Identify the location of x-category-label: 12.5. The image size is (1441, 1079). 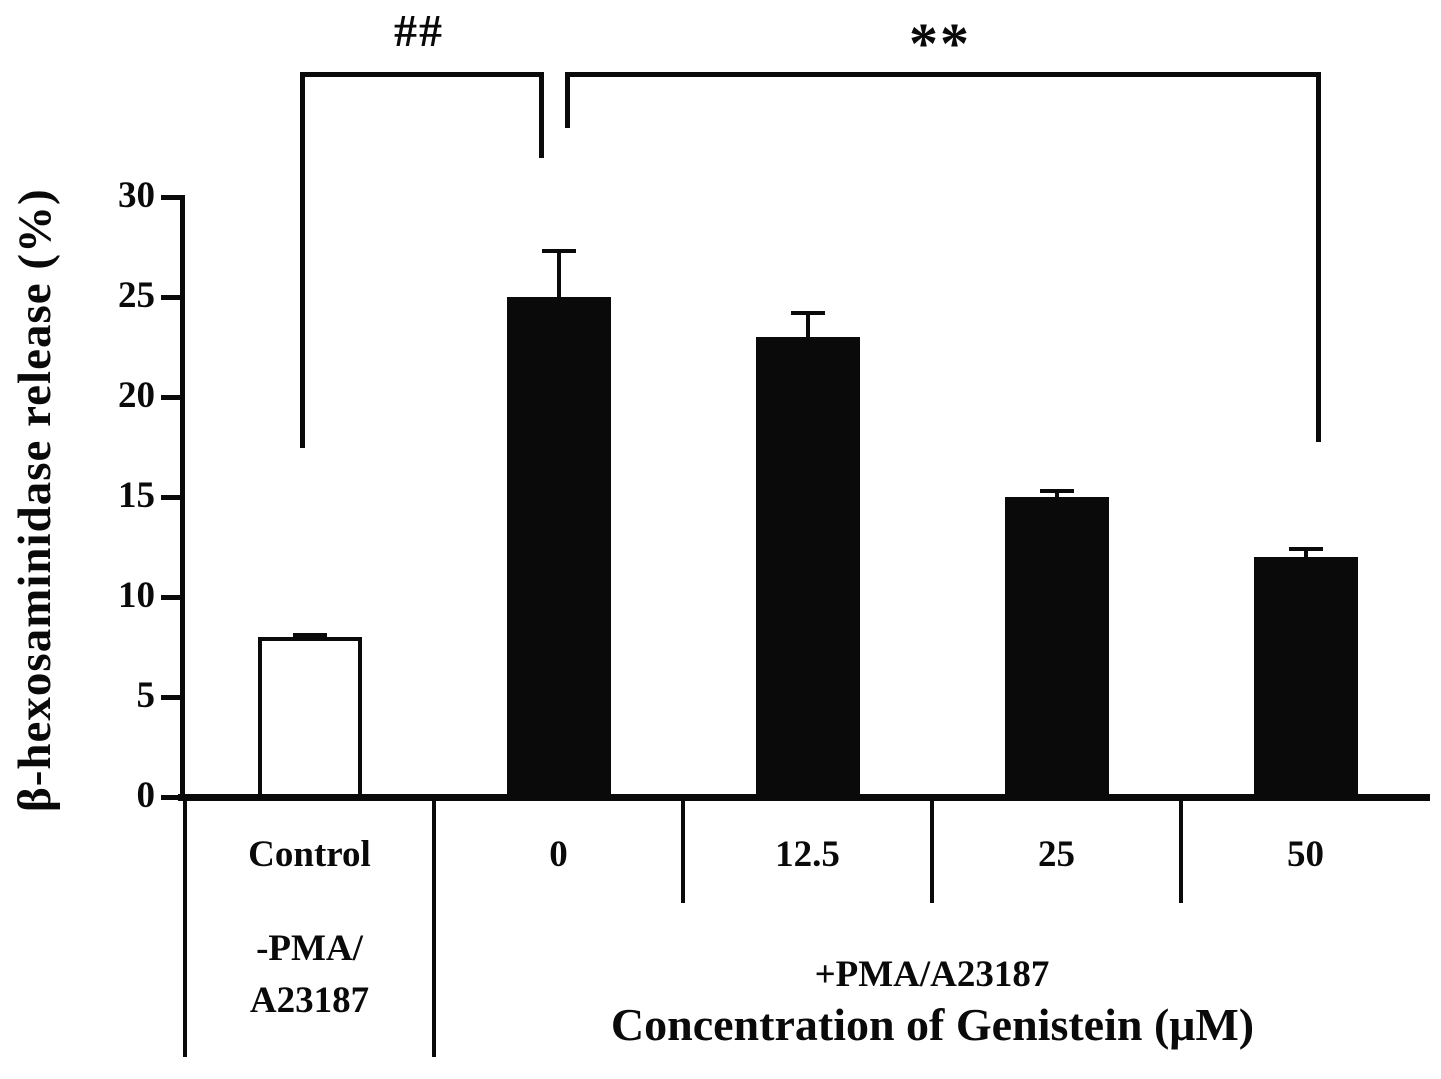
(807, 854).